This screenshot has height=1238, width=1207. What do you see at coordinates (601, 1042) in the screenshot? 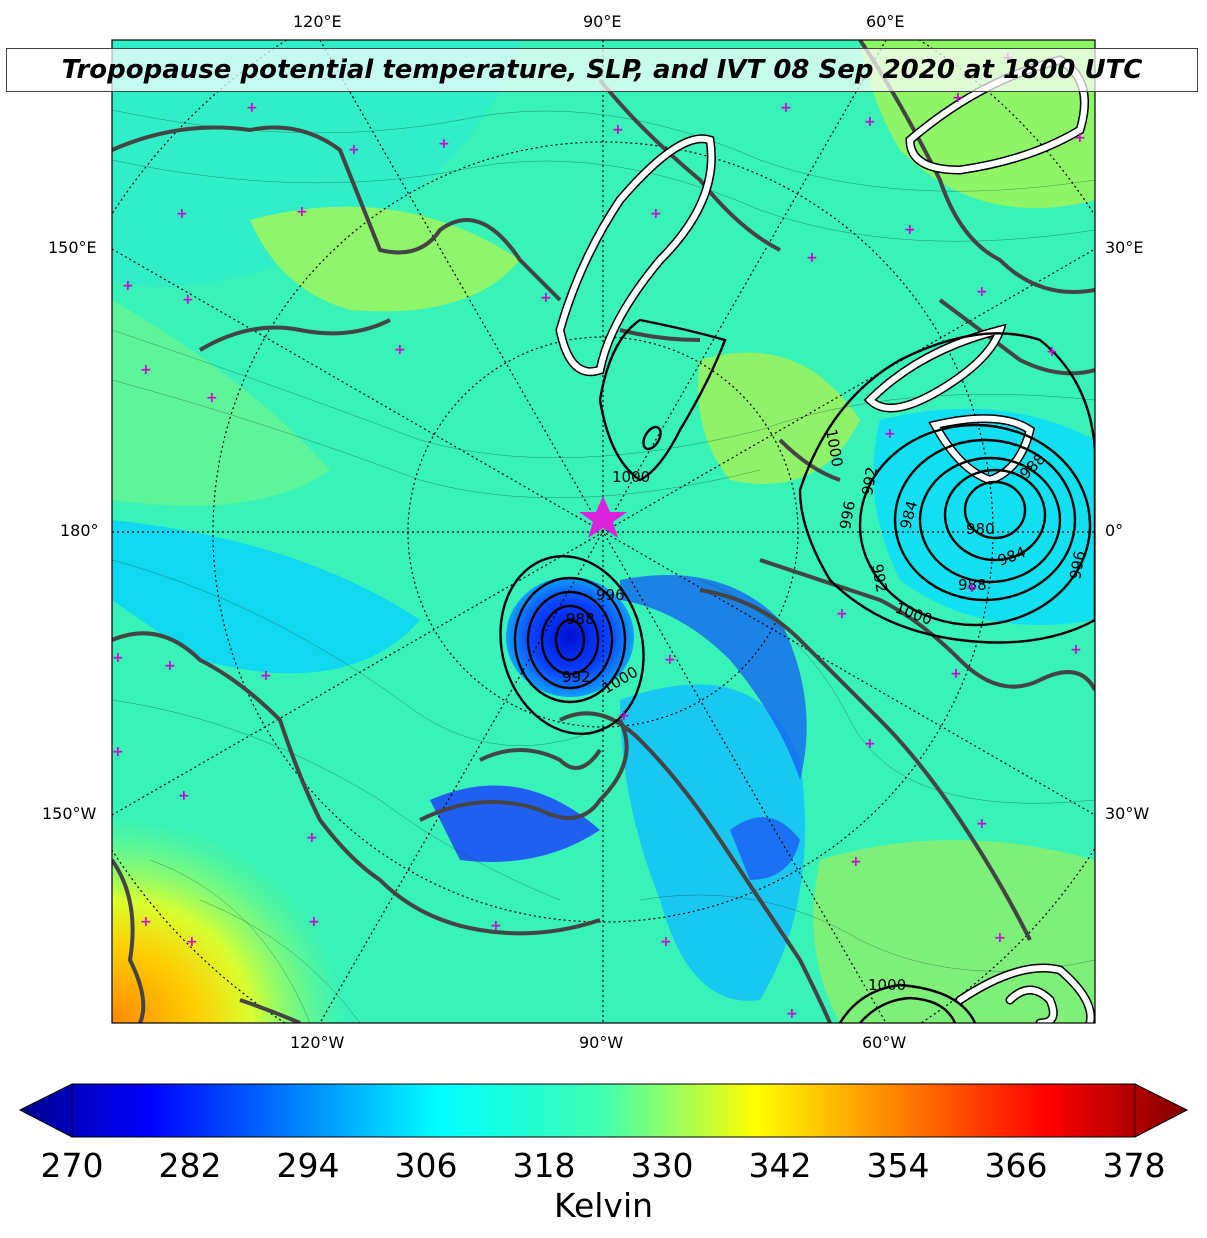
I see `lon-label-bottom: 90°W` at bounding box center [601, 1042].